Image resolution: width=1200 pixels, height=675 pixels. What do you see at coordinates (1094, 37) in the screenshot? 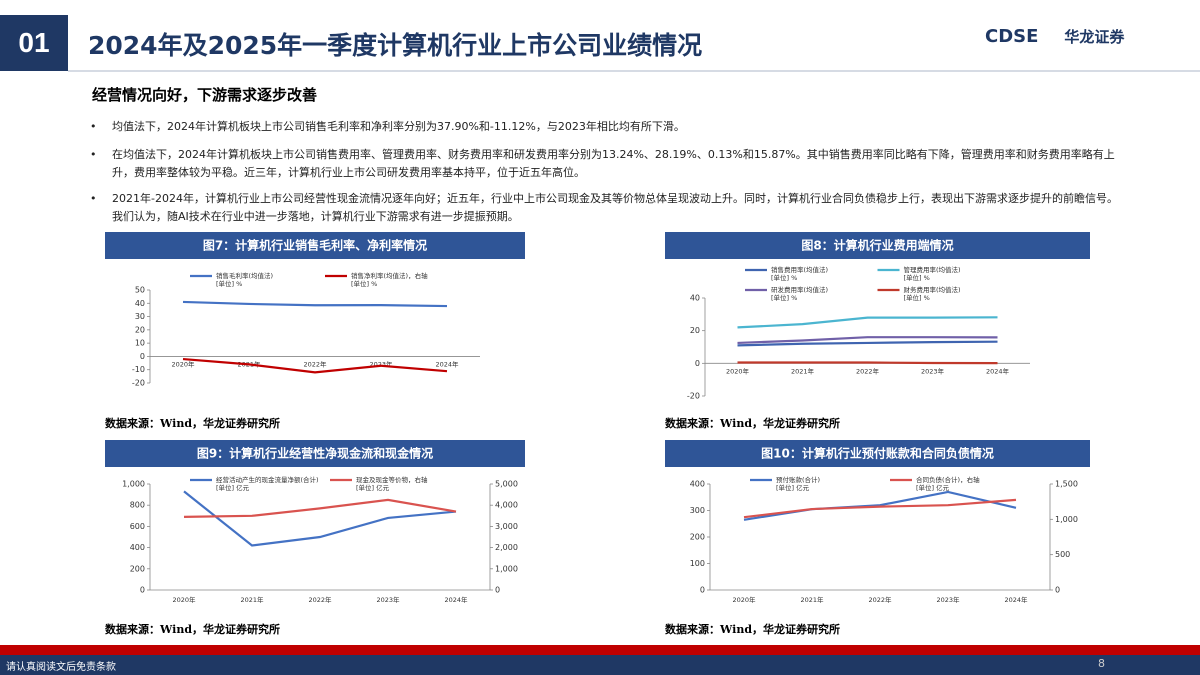
I see `logo-cn: 华龙证券` at bounding box center [1094, 37].